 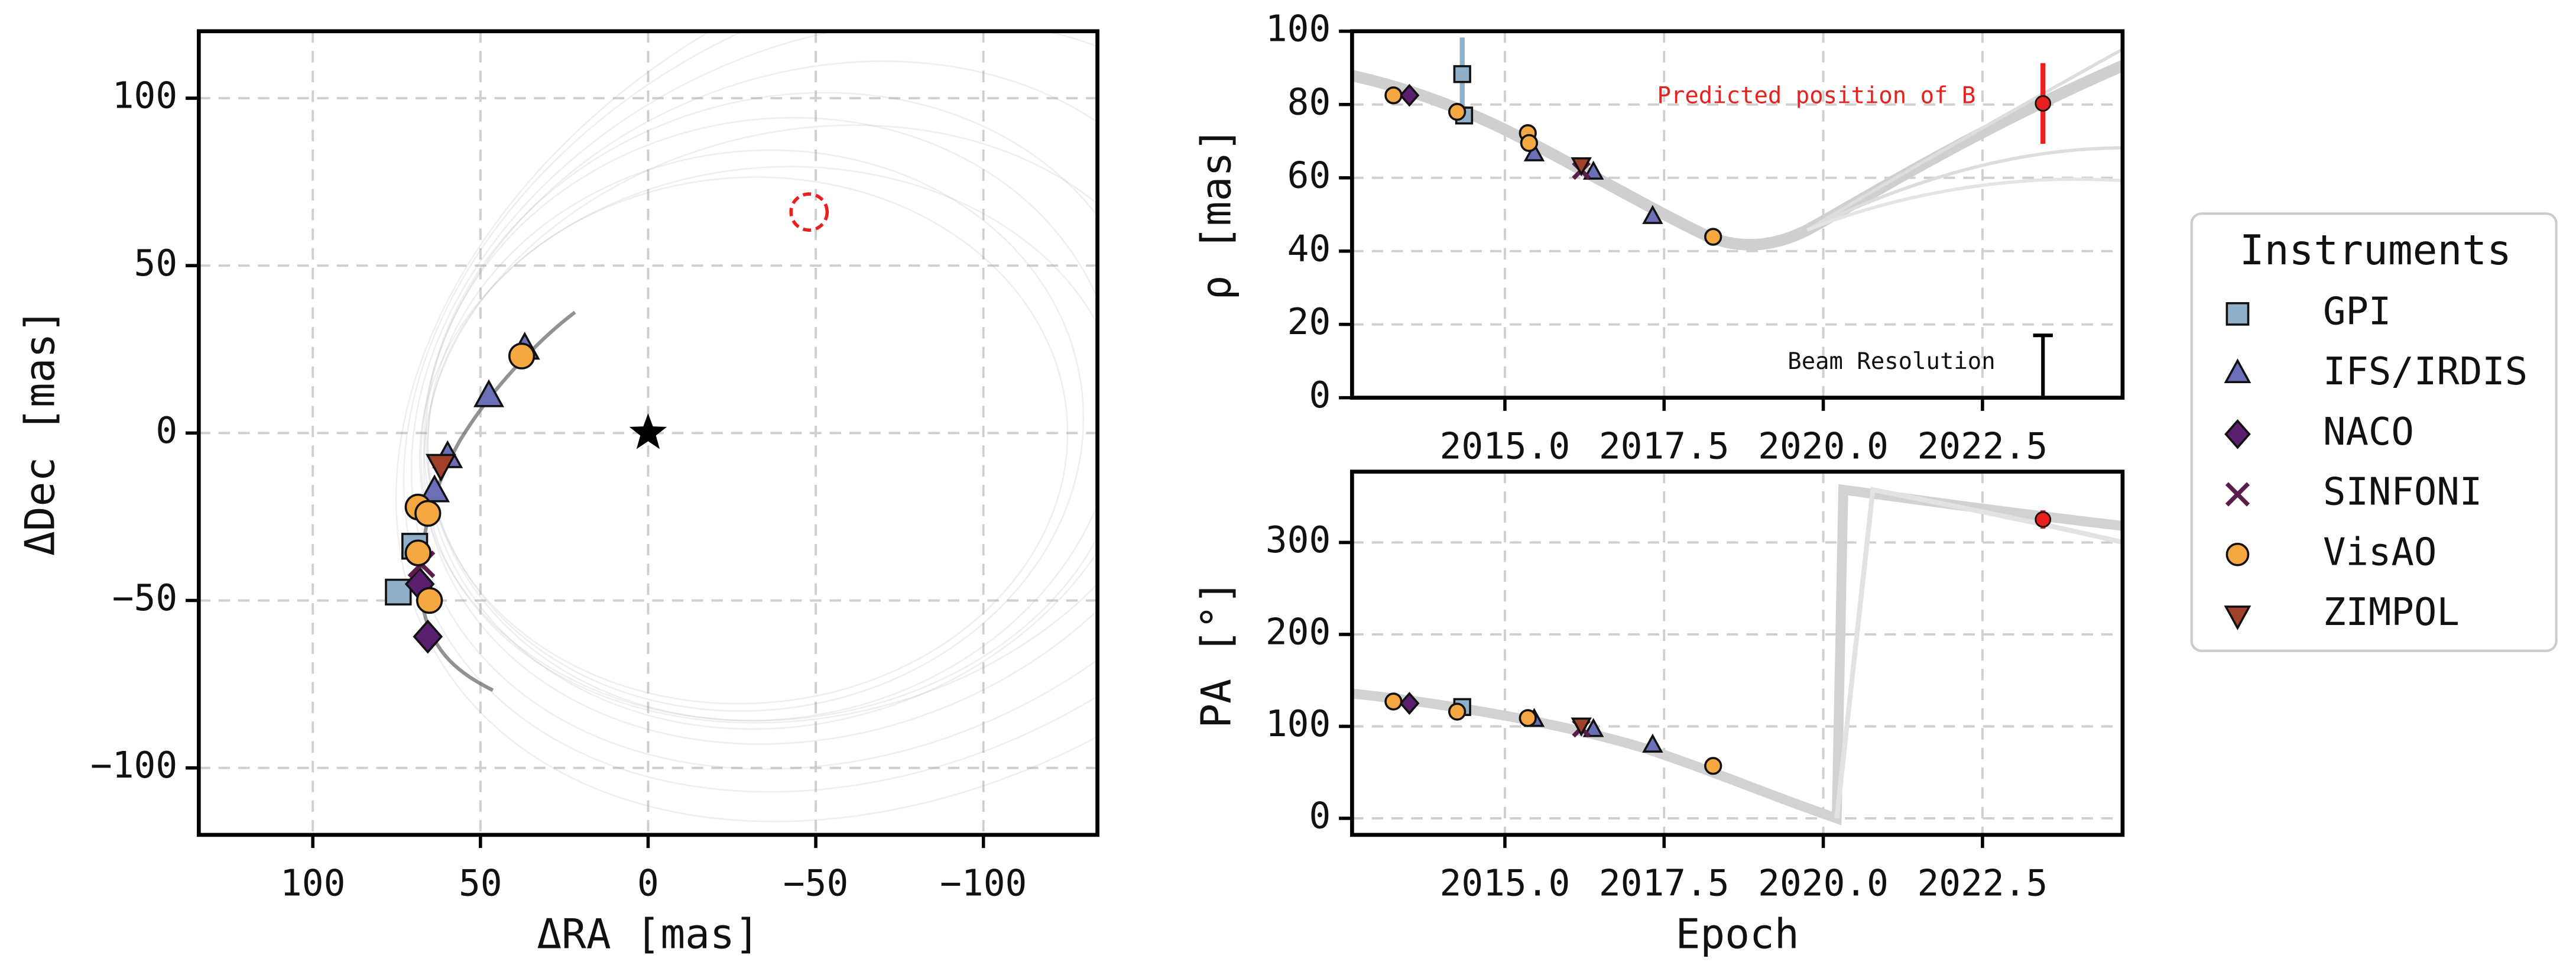 I want to click on y-tick-label: 200, so click(x=1298, y=632).